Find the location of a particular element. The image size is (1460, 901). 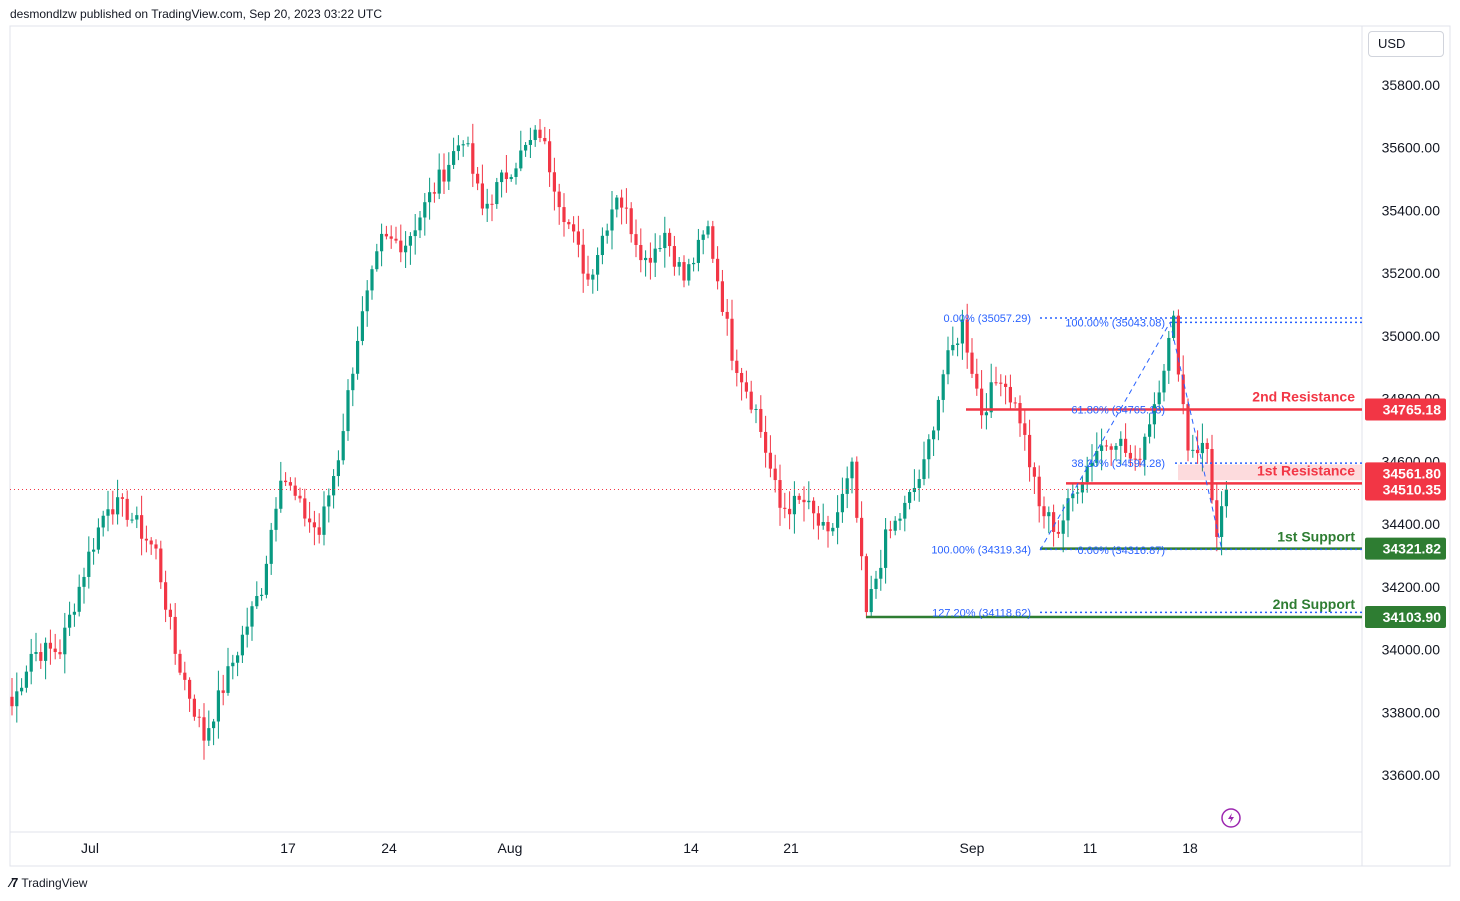

time-tick-label: 18 is located at coordinates (1190, 848).